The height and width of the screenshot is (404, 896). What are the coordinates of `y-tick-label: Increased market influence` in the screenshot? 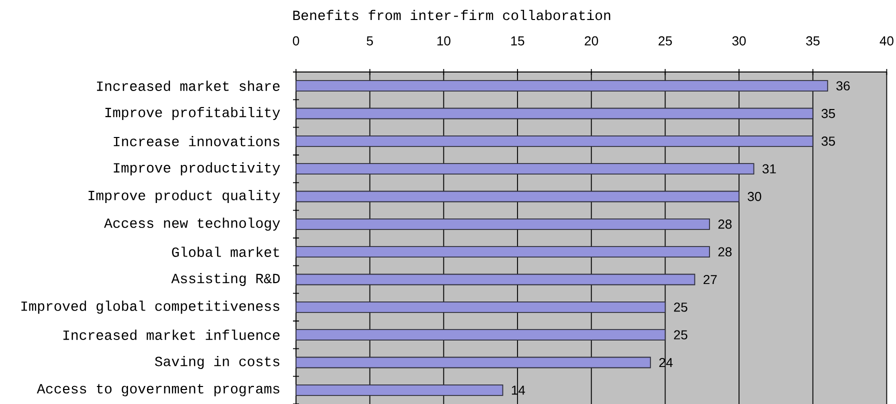 It's located at (171, 335).